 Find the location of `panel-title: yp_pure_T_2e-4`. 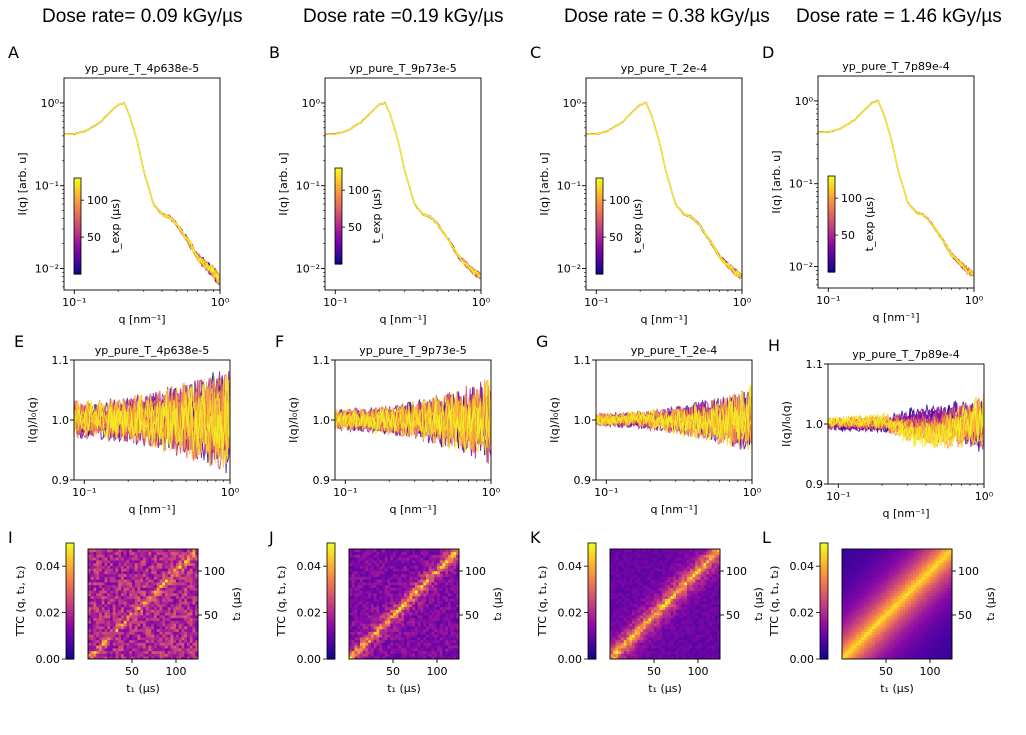

panel-title: yp_pure_T_2e-4 is located at coordinates (674, 350).